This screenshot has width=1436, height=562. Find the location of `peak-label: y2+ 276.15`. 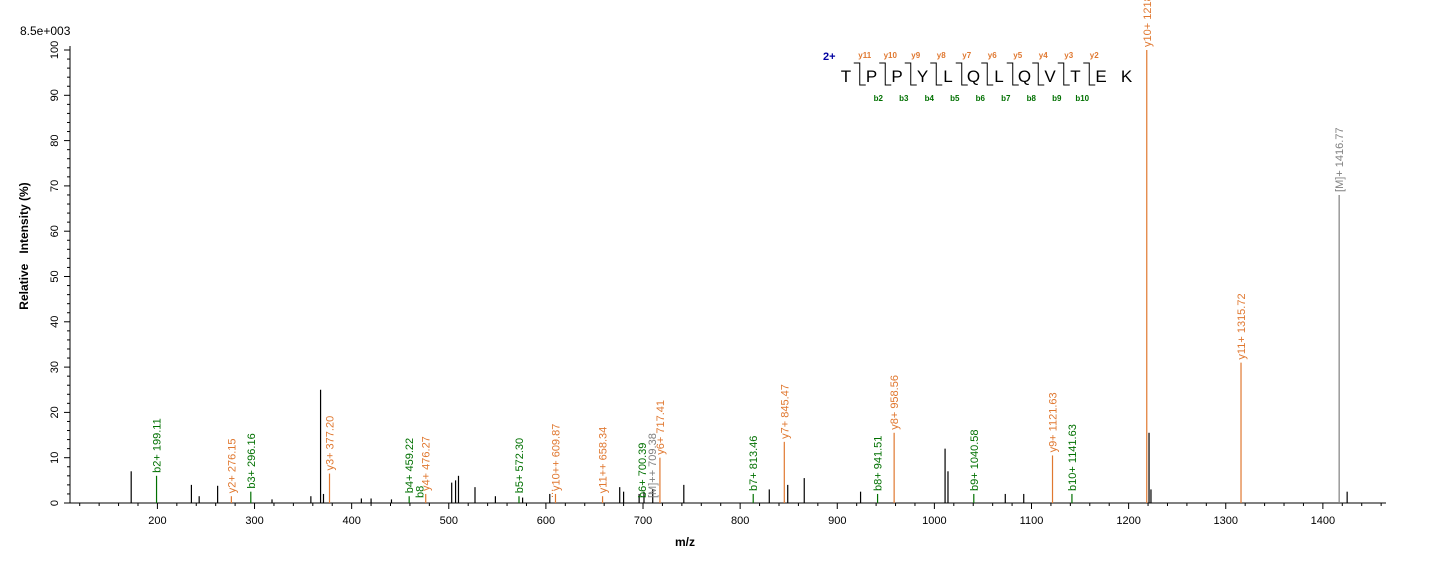

peak-label: y2+ 276.15 is located at coordinates (232, 465).